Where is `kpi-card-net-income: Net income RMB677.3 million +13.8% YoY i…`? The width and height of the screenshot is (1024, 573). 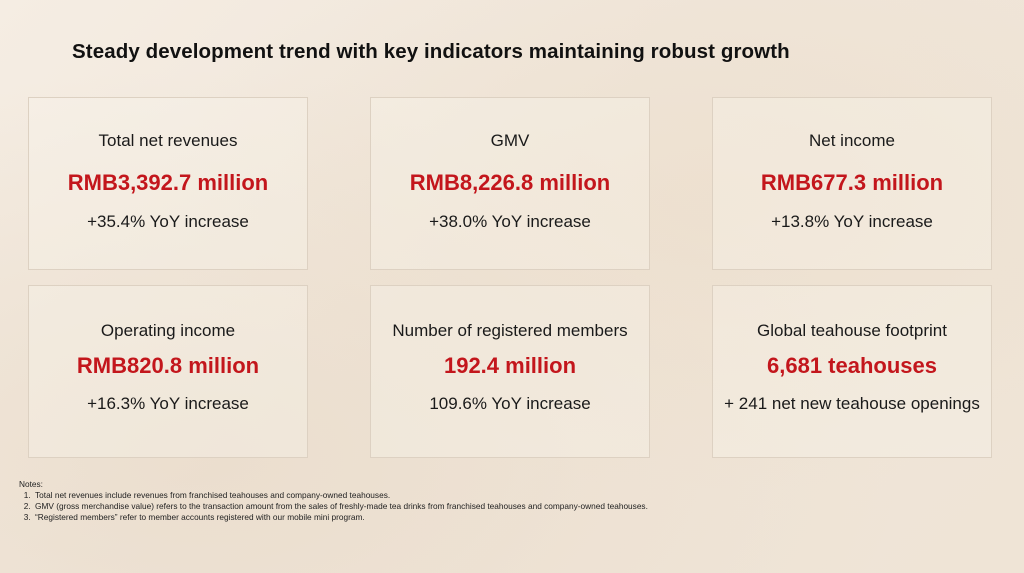
kpi-card-net-income: Net income RMB677.3 million +13.8% YoY i… is located at coordinates (852, 183).